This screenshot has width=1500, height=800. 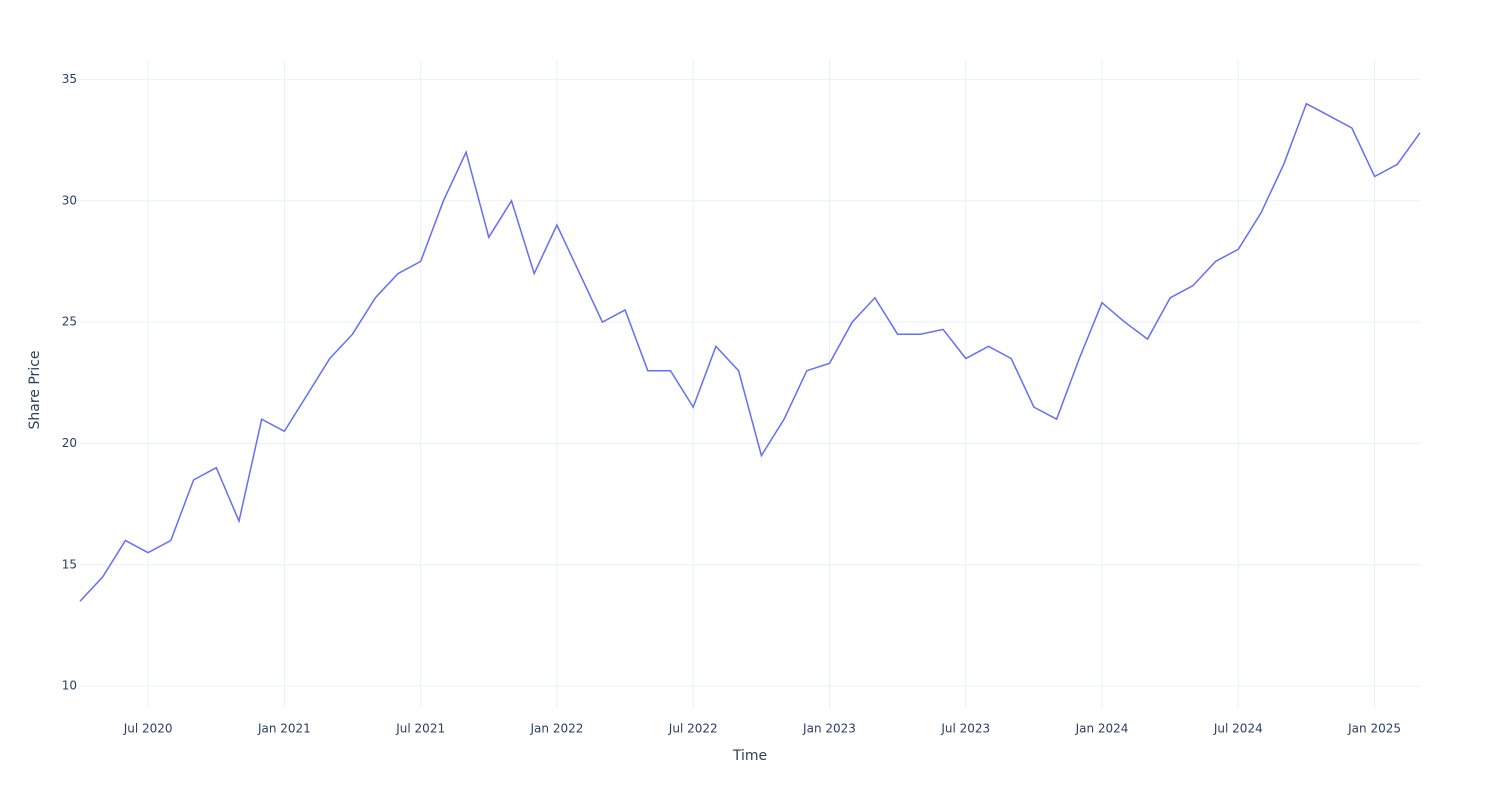 I want to click on y-tick-label: 10, so click(x=69, y=686).